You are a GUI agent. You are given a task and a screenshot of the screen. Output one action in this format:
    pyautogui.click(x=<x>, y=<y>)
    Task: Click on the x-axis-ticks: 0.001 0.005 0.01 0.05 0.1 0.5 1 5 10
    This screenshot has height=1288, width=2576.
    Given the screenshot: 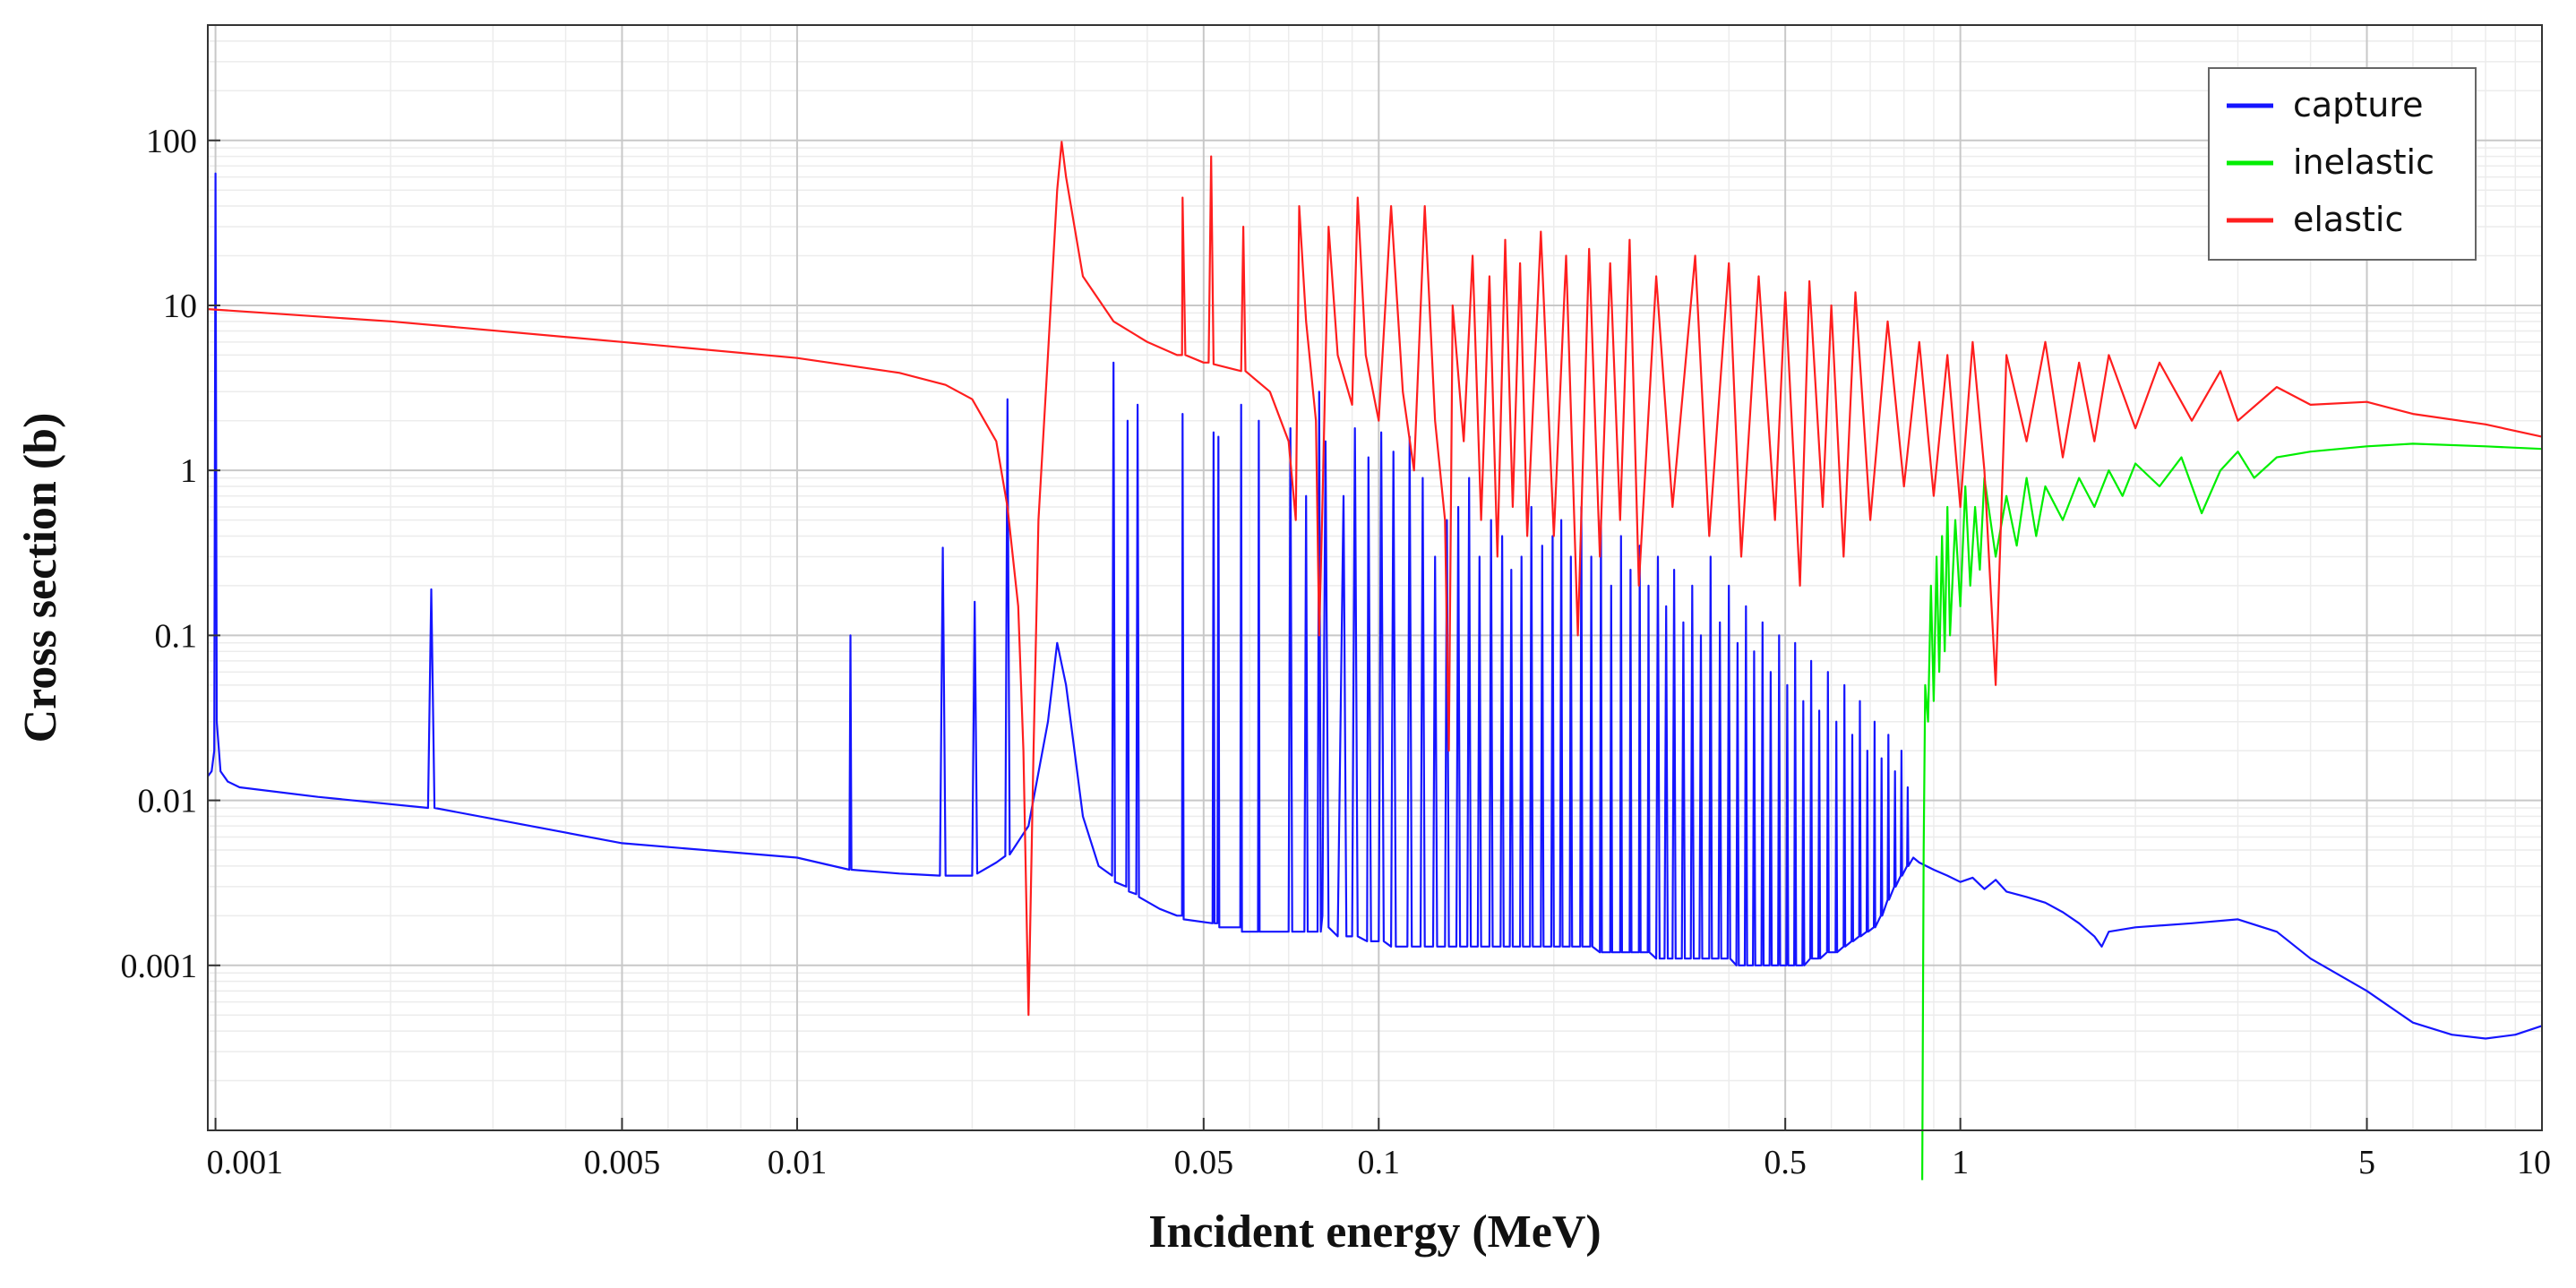 What is the action you would take?
    pyautogui.click(x=1379, y=1149)
    